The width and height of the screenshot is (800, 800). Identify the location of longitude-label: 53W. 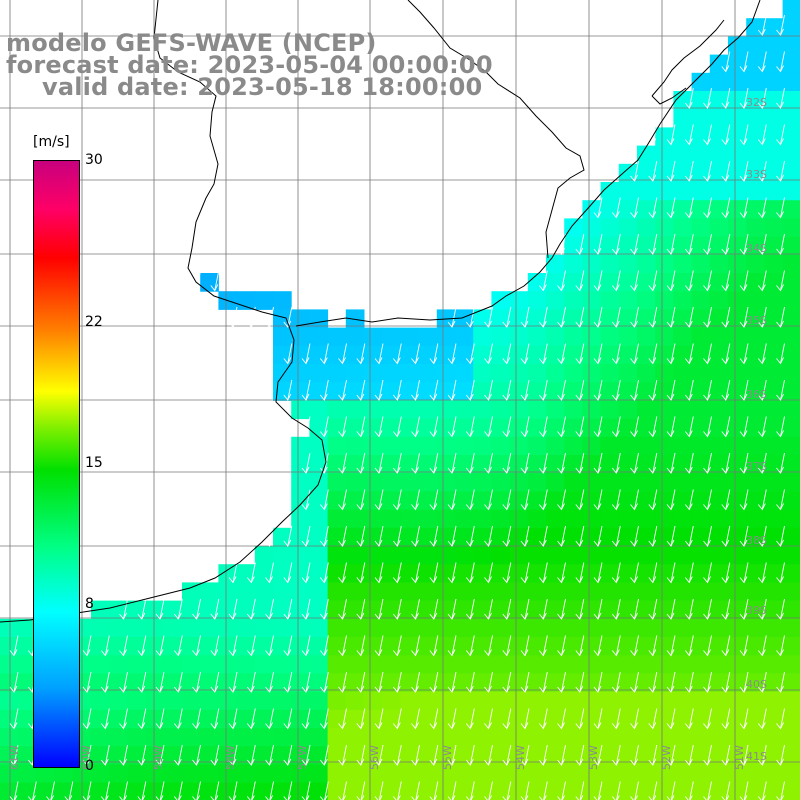
(593, 757).